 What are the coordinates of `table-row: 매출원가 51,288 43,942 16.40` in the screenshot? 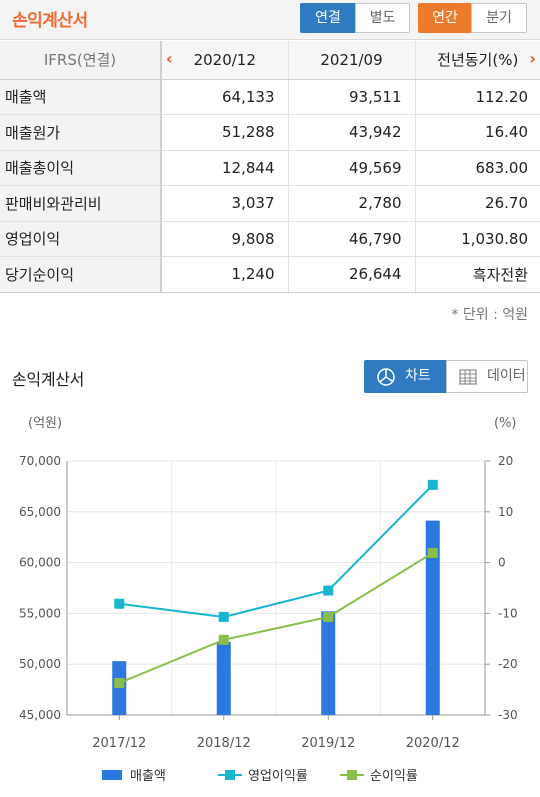 It's located at (270, 132).